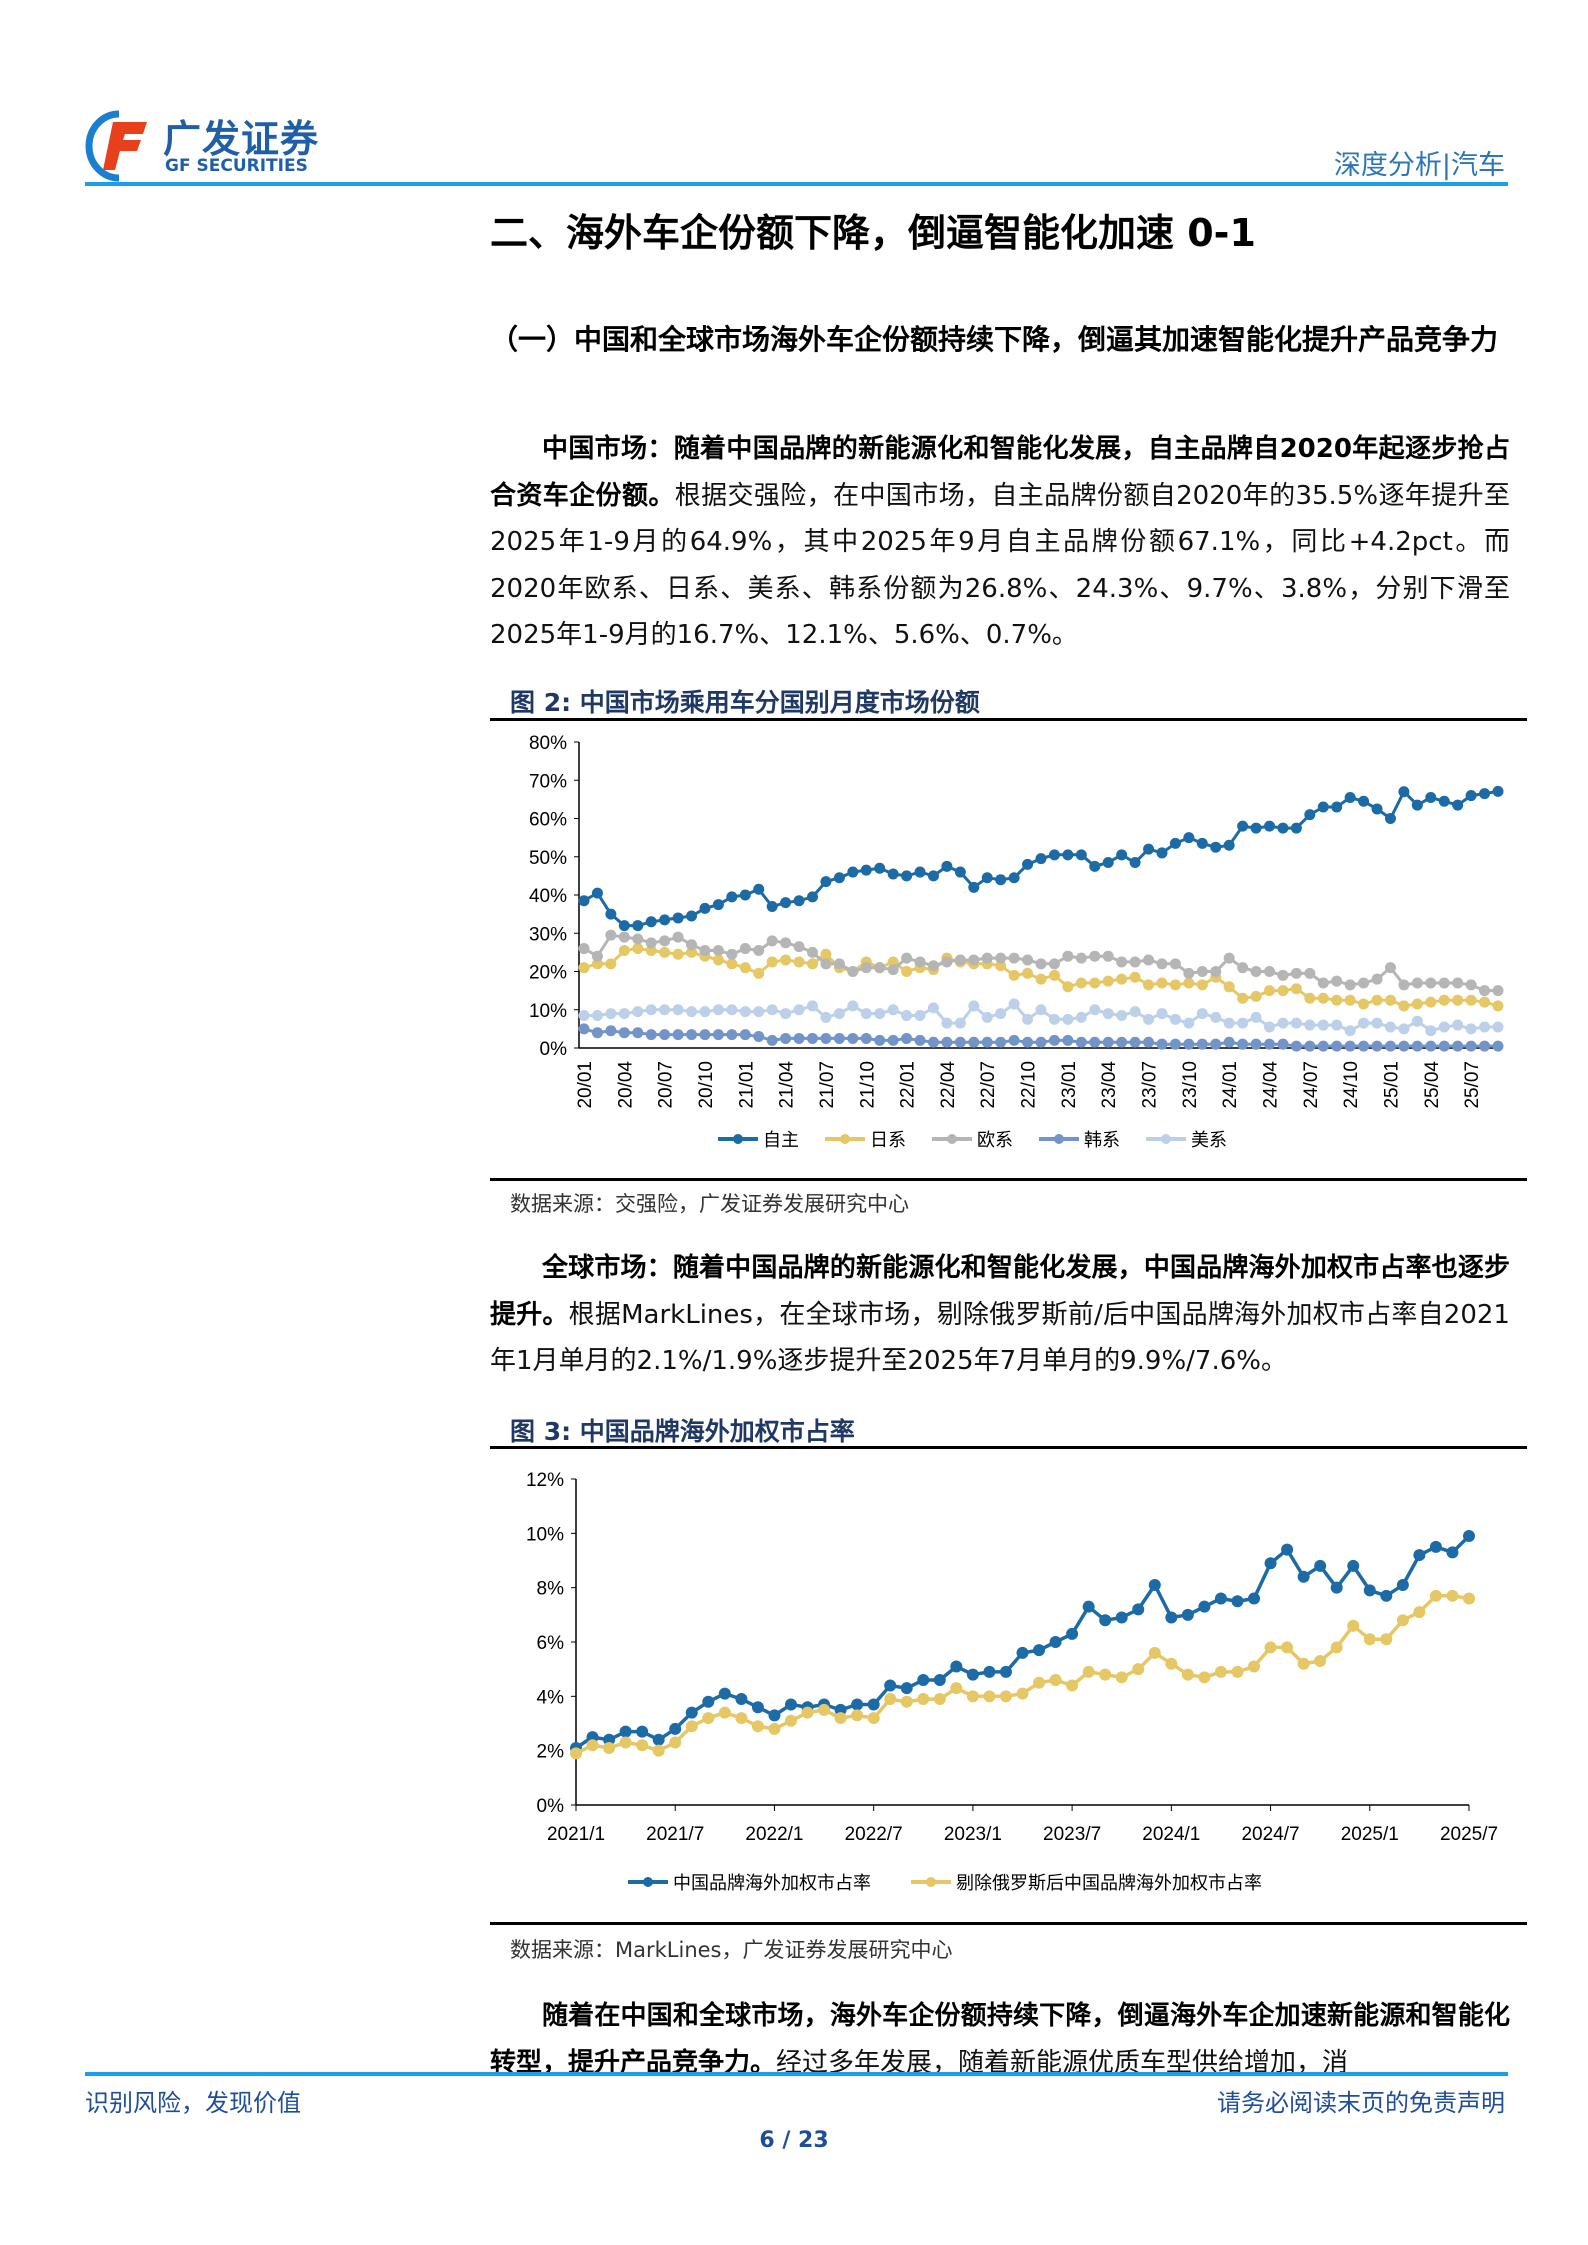 The width and height of the screenshot is (1588, 2245). I want to click on figure-2-source: 数据来源：交强险，广发证券发展研究中心, so click(709, 1204).